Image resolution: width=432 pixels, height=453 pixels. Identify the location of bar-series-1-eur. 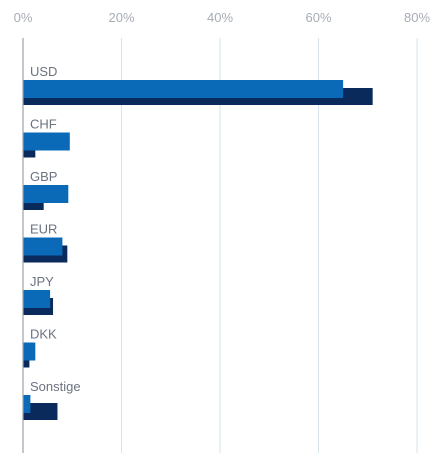
(43, 246).